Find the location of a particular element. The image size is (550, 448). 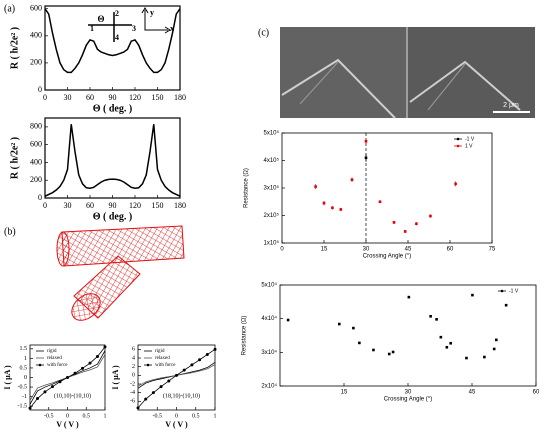

y-axis-label: Resistance (Ω) is located at coordinates (245, 336).